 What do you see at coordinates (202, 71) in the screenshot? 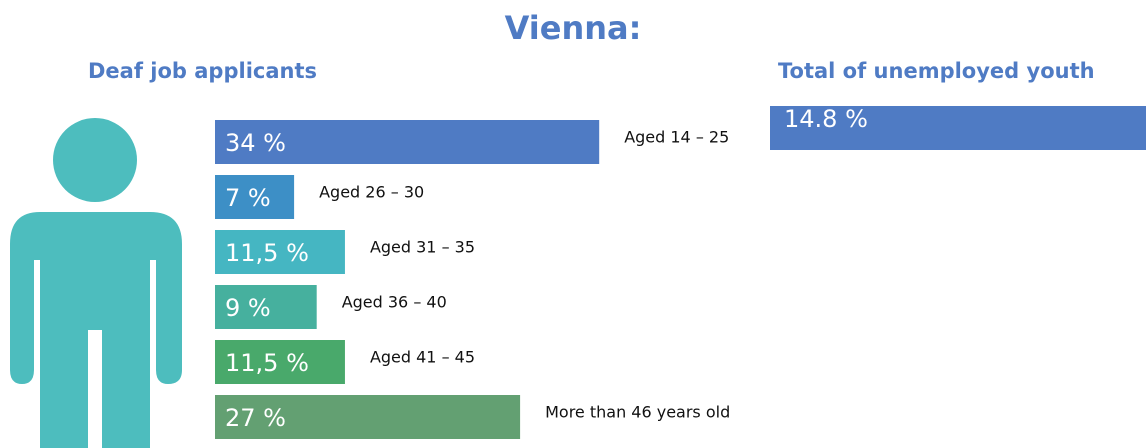
I see `chart-title: Deaf job applicants` at bounding box center [202, 71].